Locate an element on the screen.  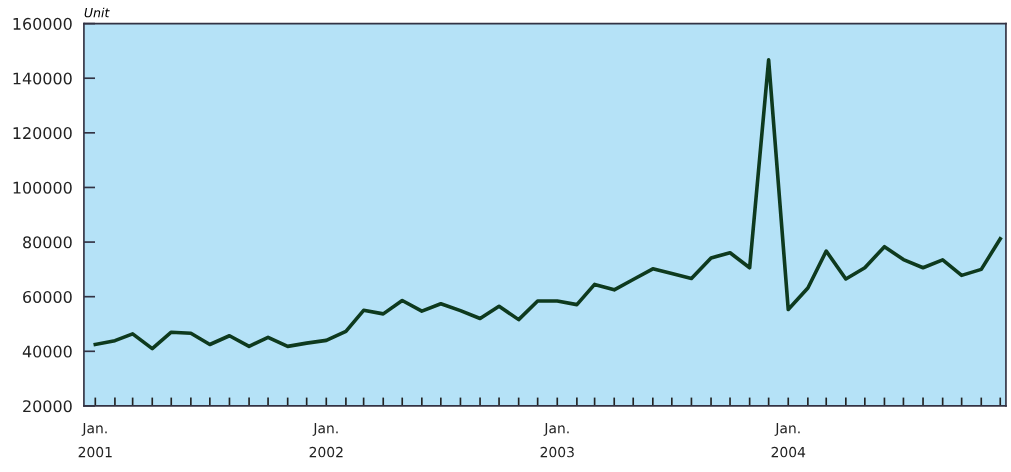
y-tick-label: 60000 is located at coordinates (47, 296).